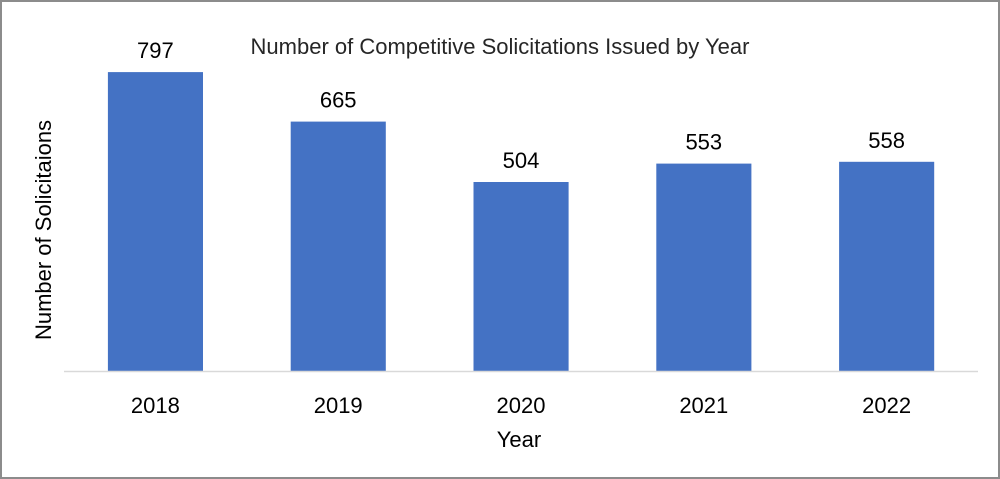  I want to click on bar-2019, so click(338, 246).